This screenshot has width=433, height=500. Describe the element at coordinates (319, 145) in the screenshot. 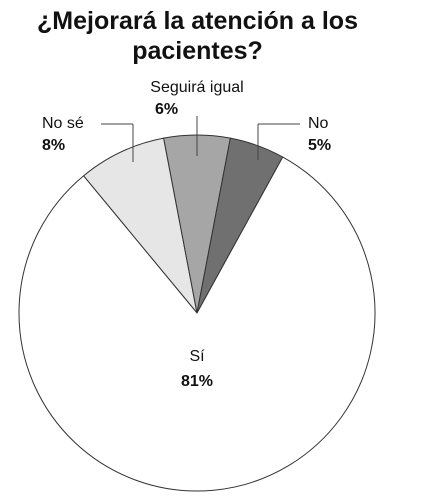

I see `value-label: 5%` at that location.